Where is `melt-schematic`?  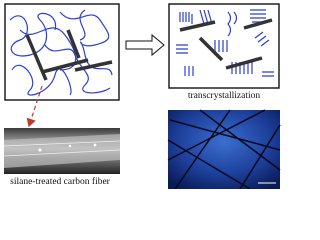
melt-schematic is located at coordinates (62, 52).